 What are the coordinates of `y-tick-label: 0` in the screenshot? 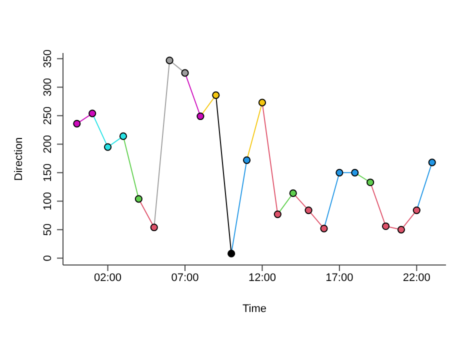 It's located at (48, 258).